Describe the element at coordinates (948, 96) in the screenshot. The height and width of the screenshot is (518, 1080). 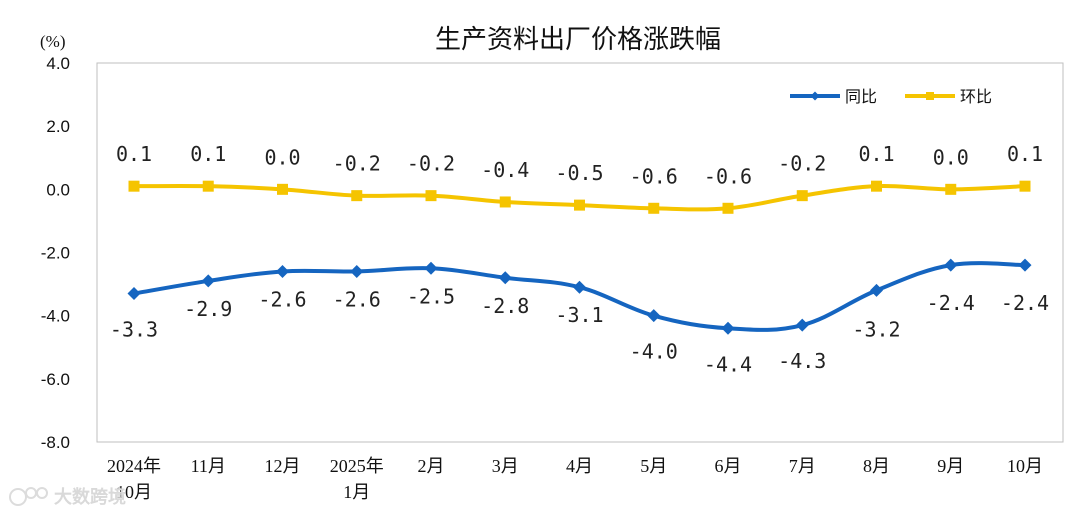
I see `legend-item: 环比` at that location.